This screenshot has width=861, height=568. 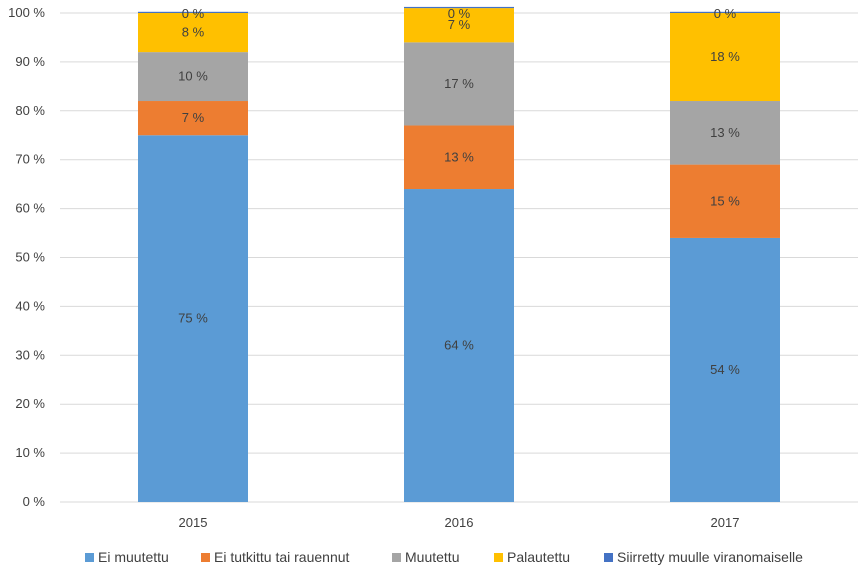 What do you see at coordinates (30, 452) in the screenshot?
I see `y-tick-label: 10 %` at bounding box center [30, 452].